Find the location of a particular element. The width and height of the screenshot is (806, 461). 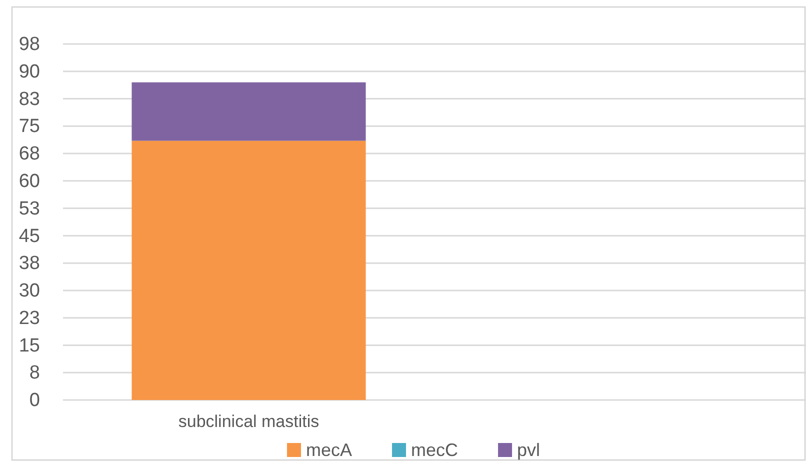

x-tick-label: subclinical mastitis is located at coordinates (249, 422).